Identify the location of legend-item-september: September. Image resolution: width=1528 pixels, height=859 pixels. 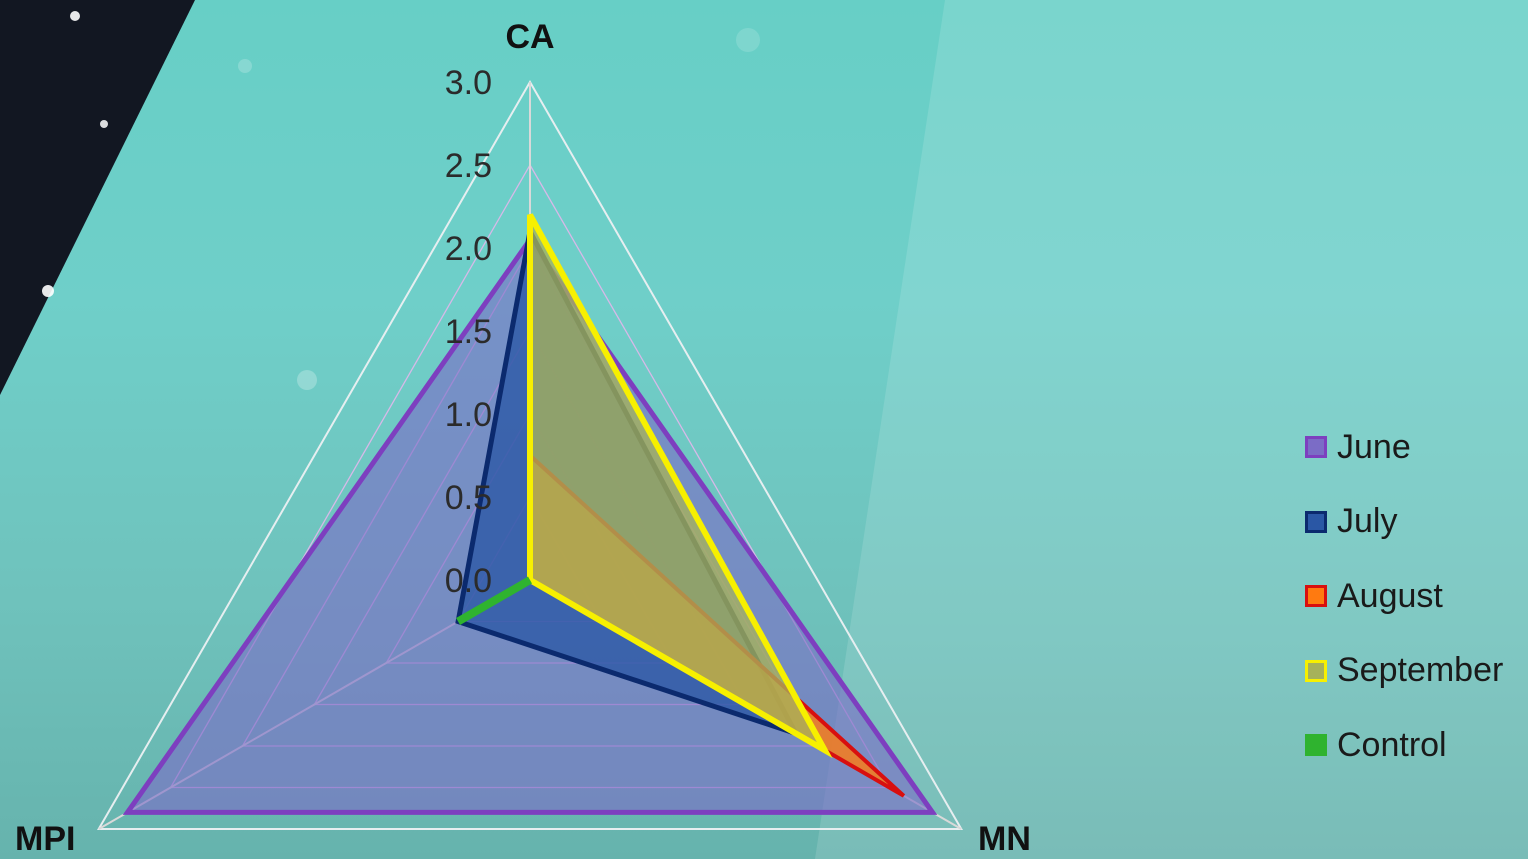
(1416, 671).